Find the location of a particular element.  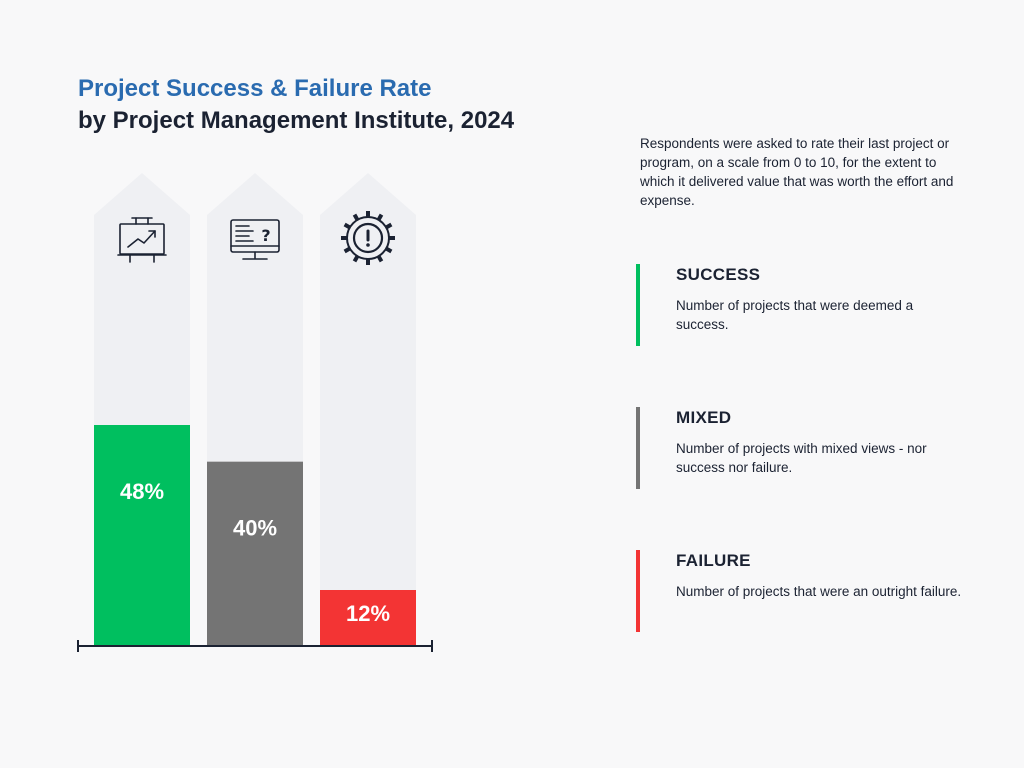

monitor-question-icon: ? is located at coordinates (255, 239).